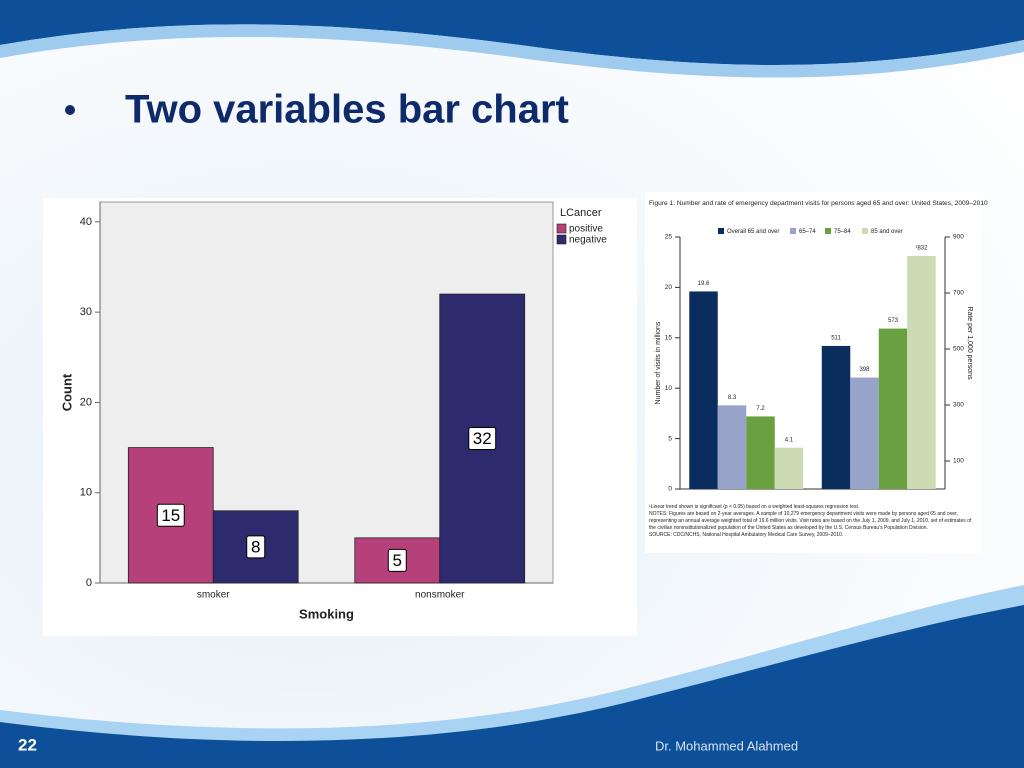 The height and width of the screenshot is (768, 1024). I want to click on data-label: 8, so click(255, 546).